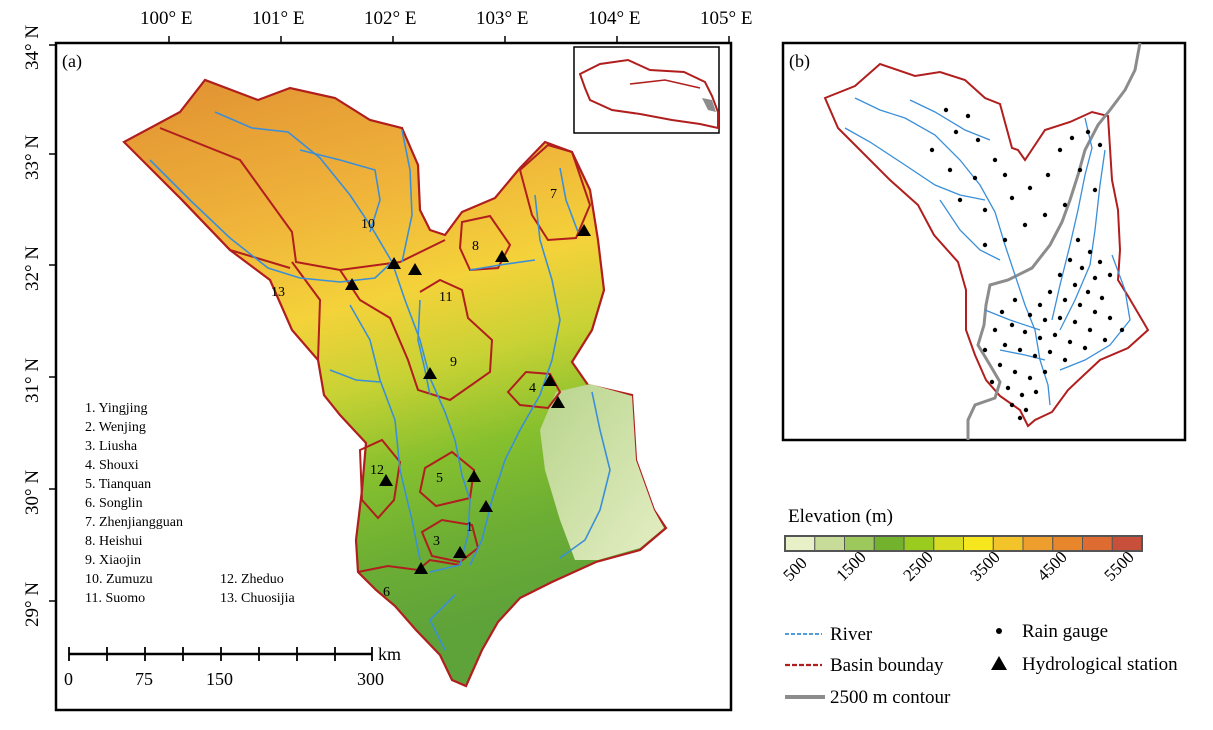 The height and width of the screenshot is (730, 1213). What do you see at coordinates (1118, 565) in the screenshot?
I see `elevation-label: 5500` at bounding box center [1118, 565].